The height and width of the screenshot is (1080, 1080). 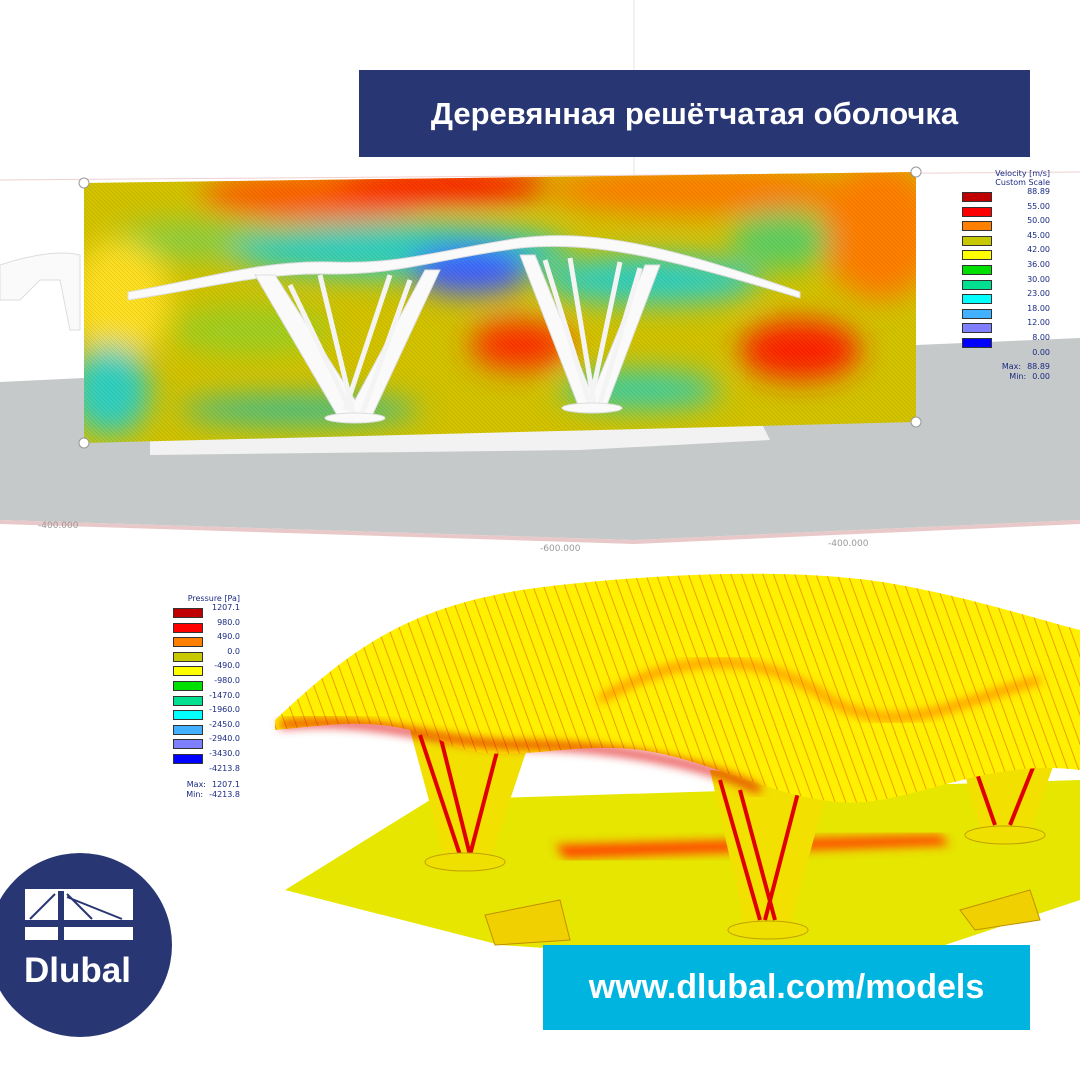 What do you see at coordinates (1006, 282) in the screenshot?
I see `legend-row: 30.00` at bounding box center [1006, 282].